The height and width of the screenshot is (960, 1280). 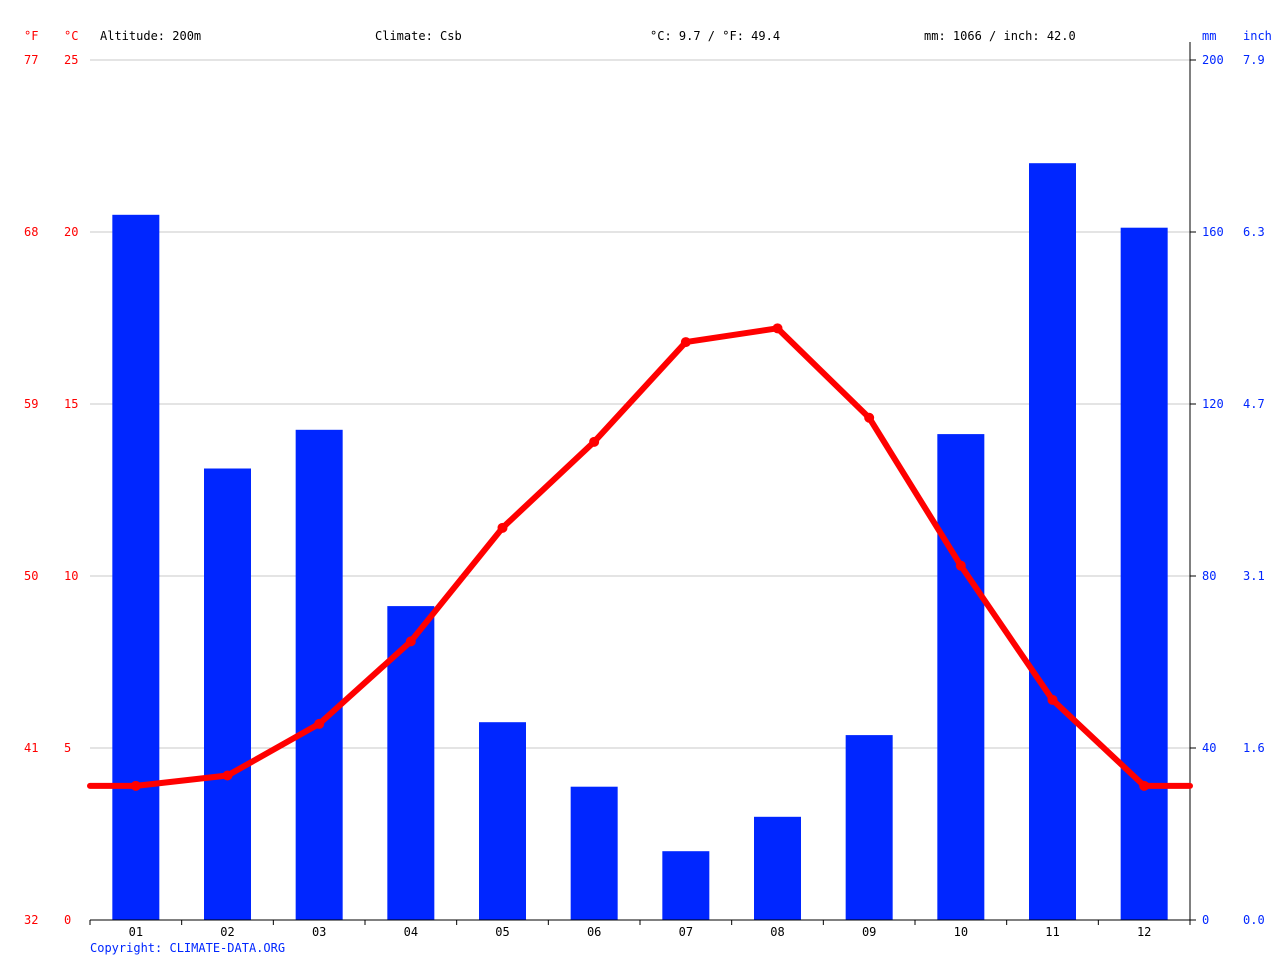 I want to click on tick-label-inch: 3.1, so click(x=1254, y=576).